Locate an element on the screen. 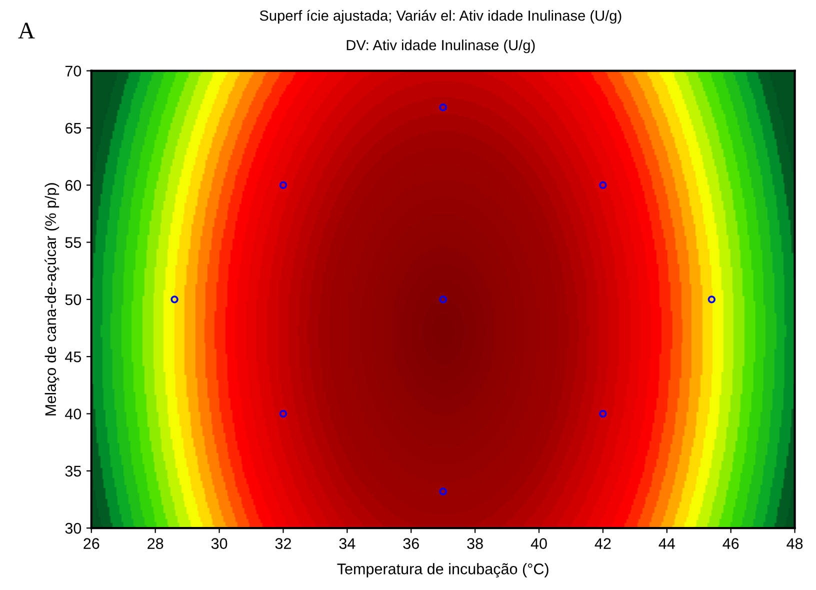 This screenshot has width=816, height=590. x-tick-label: 34 is located at coordinates (347, 543).